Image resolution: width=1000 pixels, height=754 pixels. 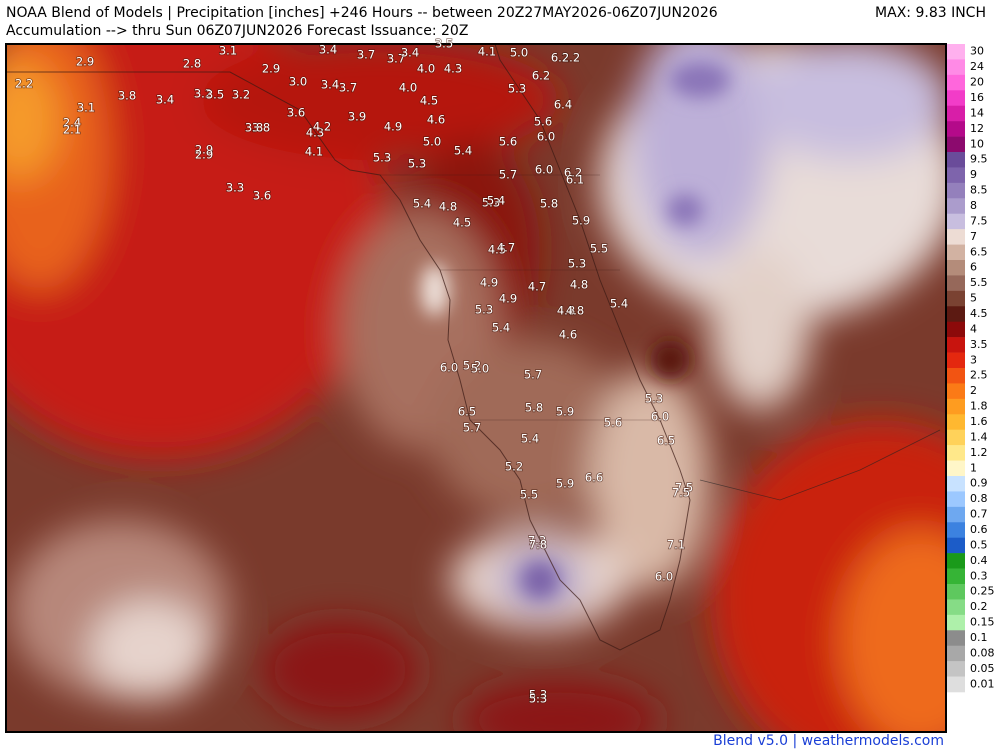 I want to click on station-value: 5.2, so click(x=514, y=467).